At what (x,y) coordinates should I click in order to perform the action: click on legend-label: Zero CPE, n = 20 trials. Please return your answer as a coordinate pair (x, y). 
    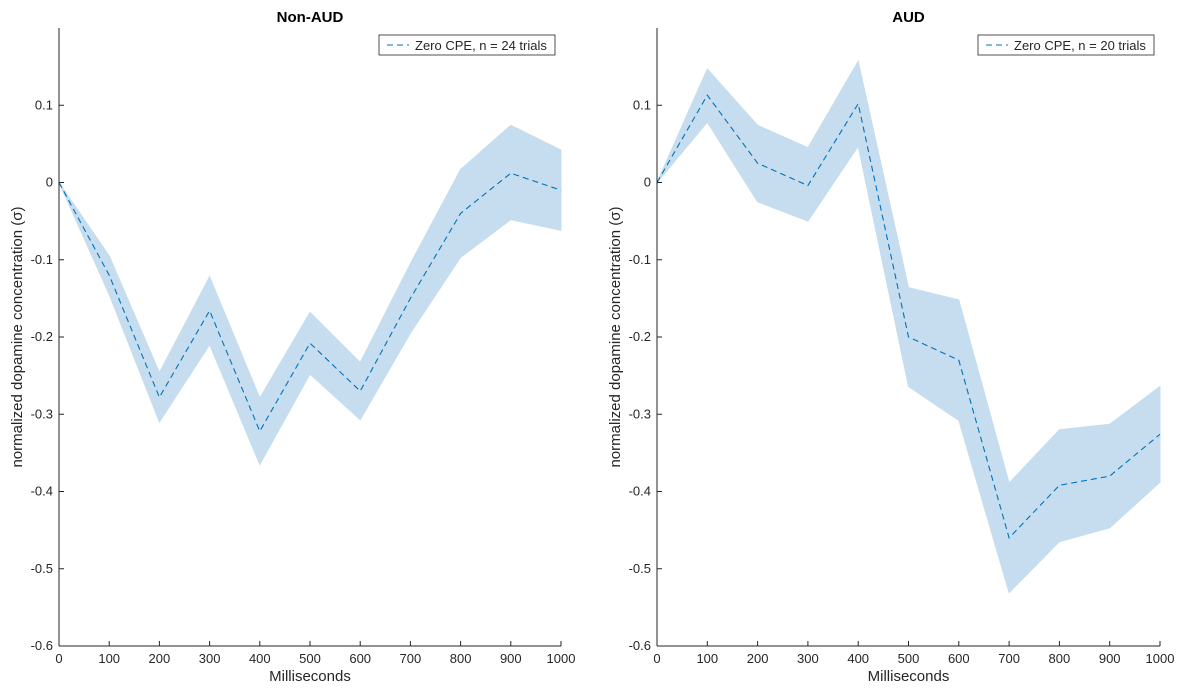
    Looking at the image, I should click on (1080, 45).